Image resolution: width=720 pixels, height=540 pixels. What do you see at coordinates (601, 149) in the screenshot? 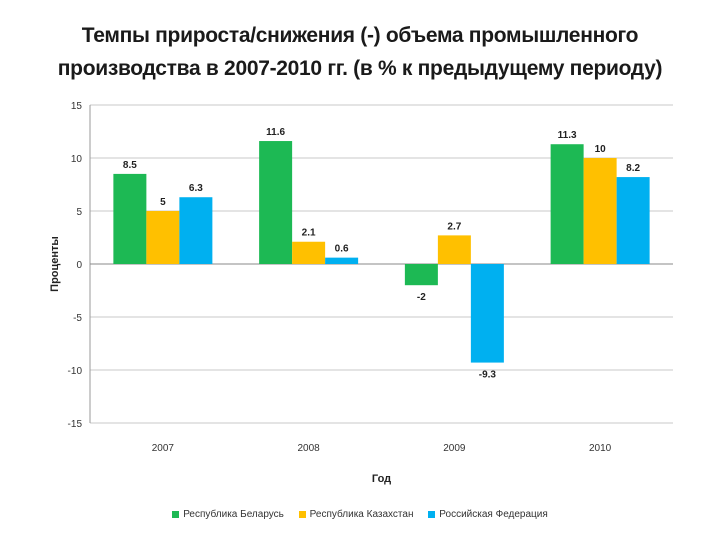
I see `data-label: 10` at bounding box center [601, 149].